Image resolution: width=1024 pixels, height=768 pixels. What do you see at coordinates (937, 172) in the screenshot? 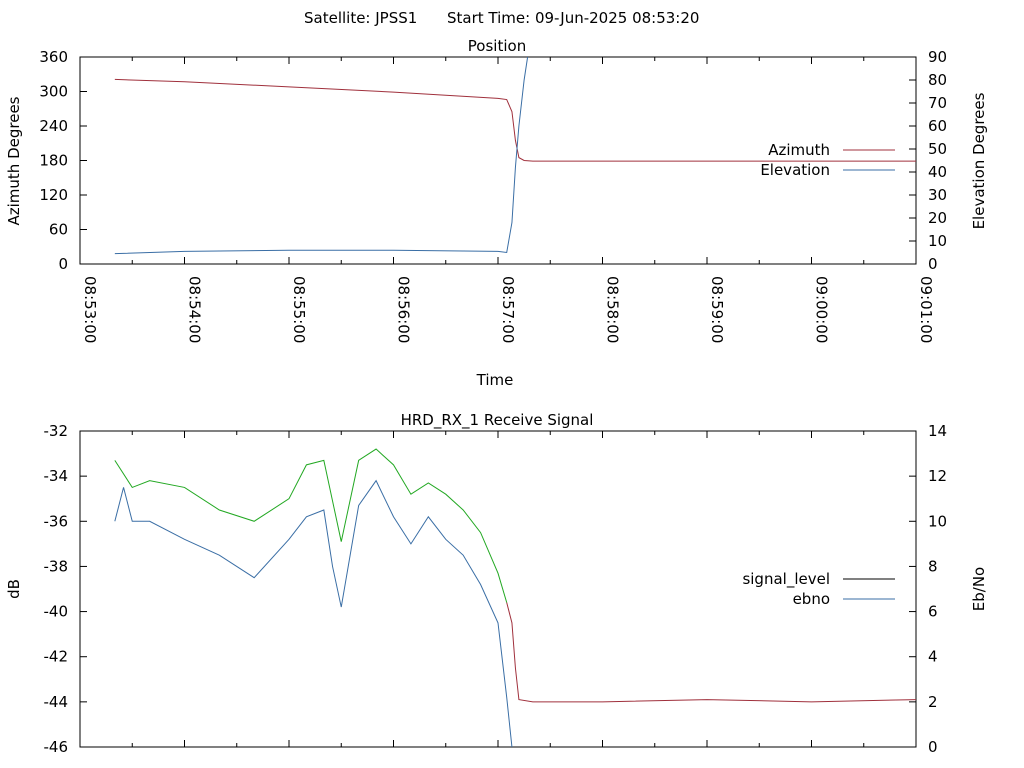
I see `position-y2-tick-label: 40` at bounding box center [937, 172].